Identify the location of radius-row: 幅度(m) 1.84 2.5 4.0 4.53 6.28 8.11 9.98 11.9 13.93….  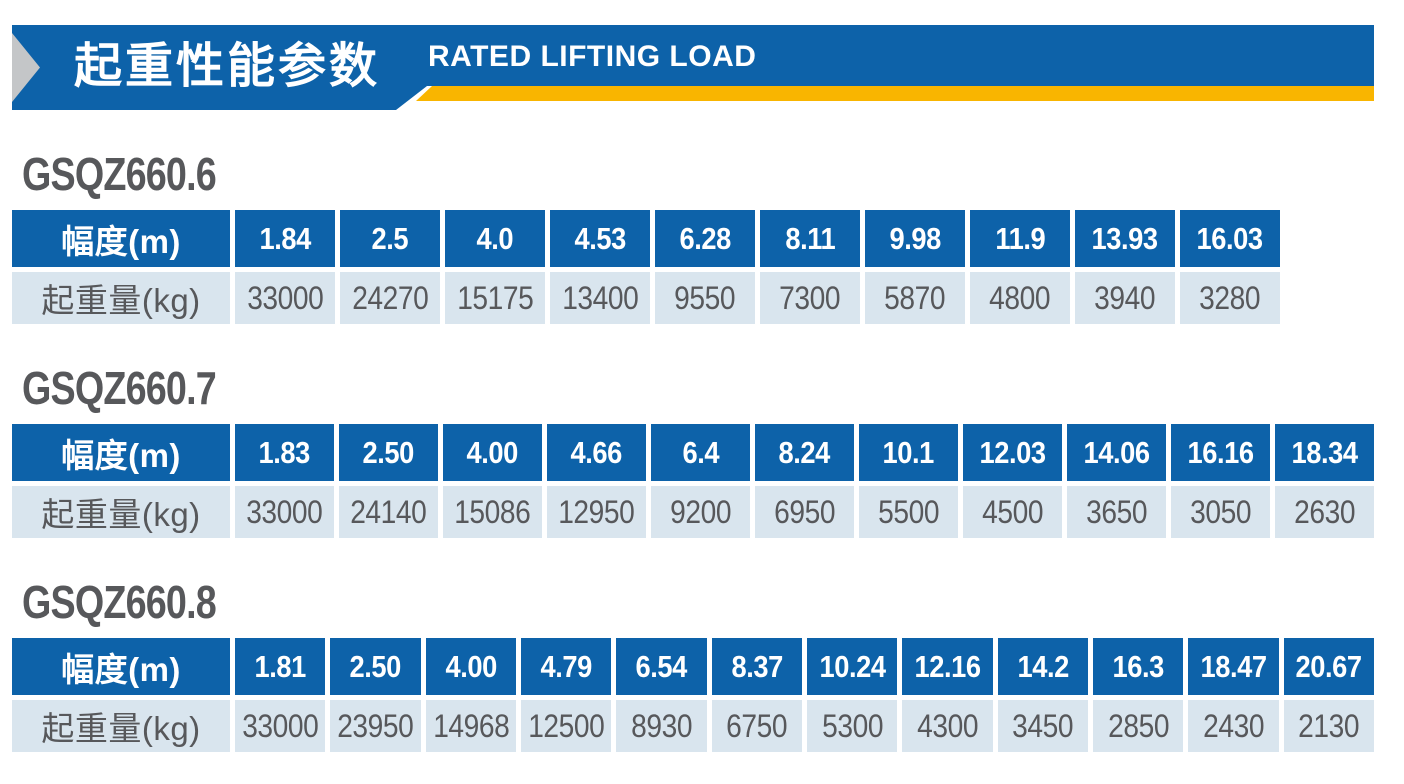
(646, 238).